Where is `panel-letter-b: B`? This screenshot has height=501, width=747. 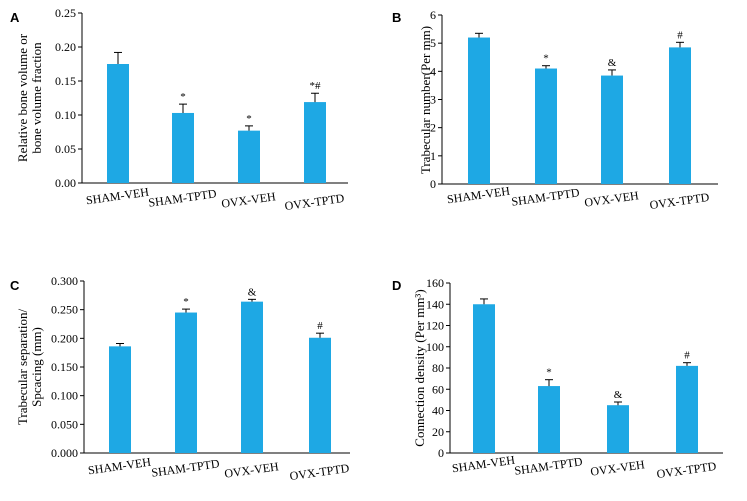 panel-letter-b: B is located at coordinates (396, 17).